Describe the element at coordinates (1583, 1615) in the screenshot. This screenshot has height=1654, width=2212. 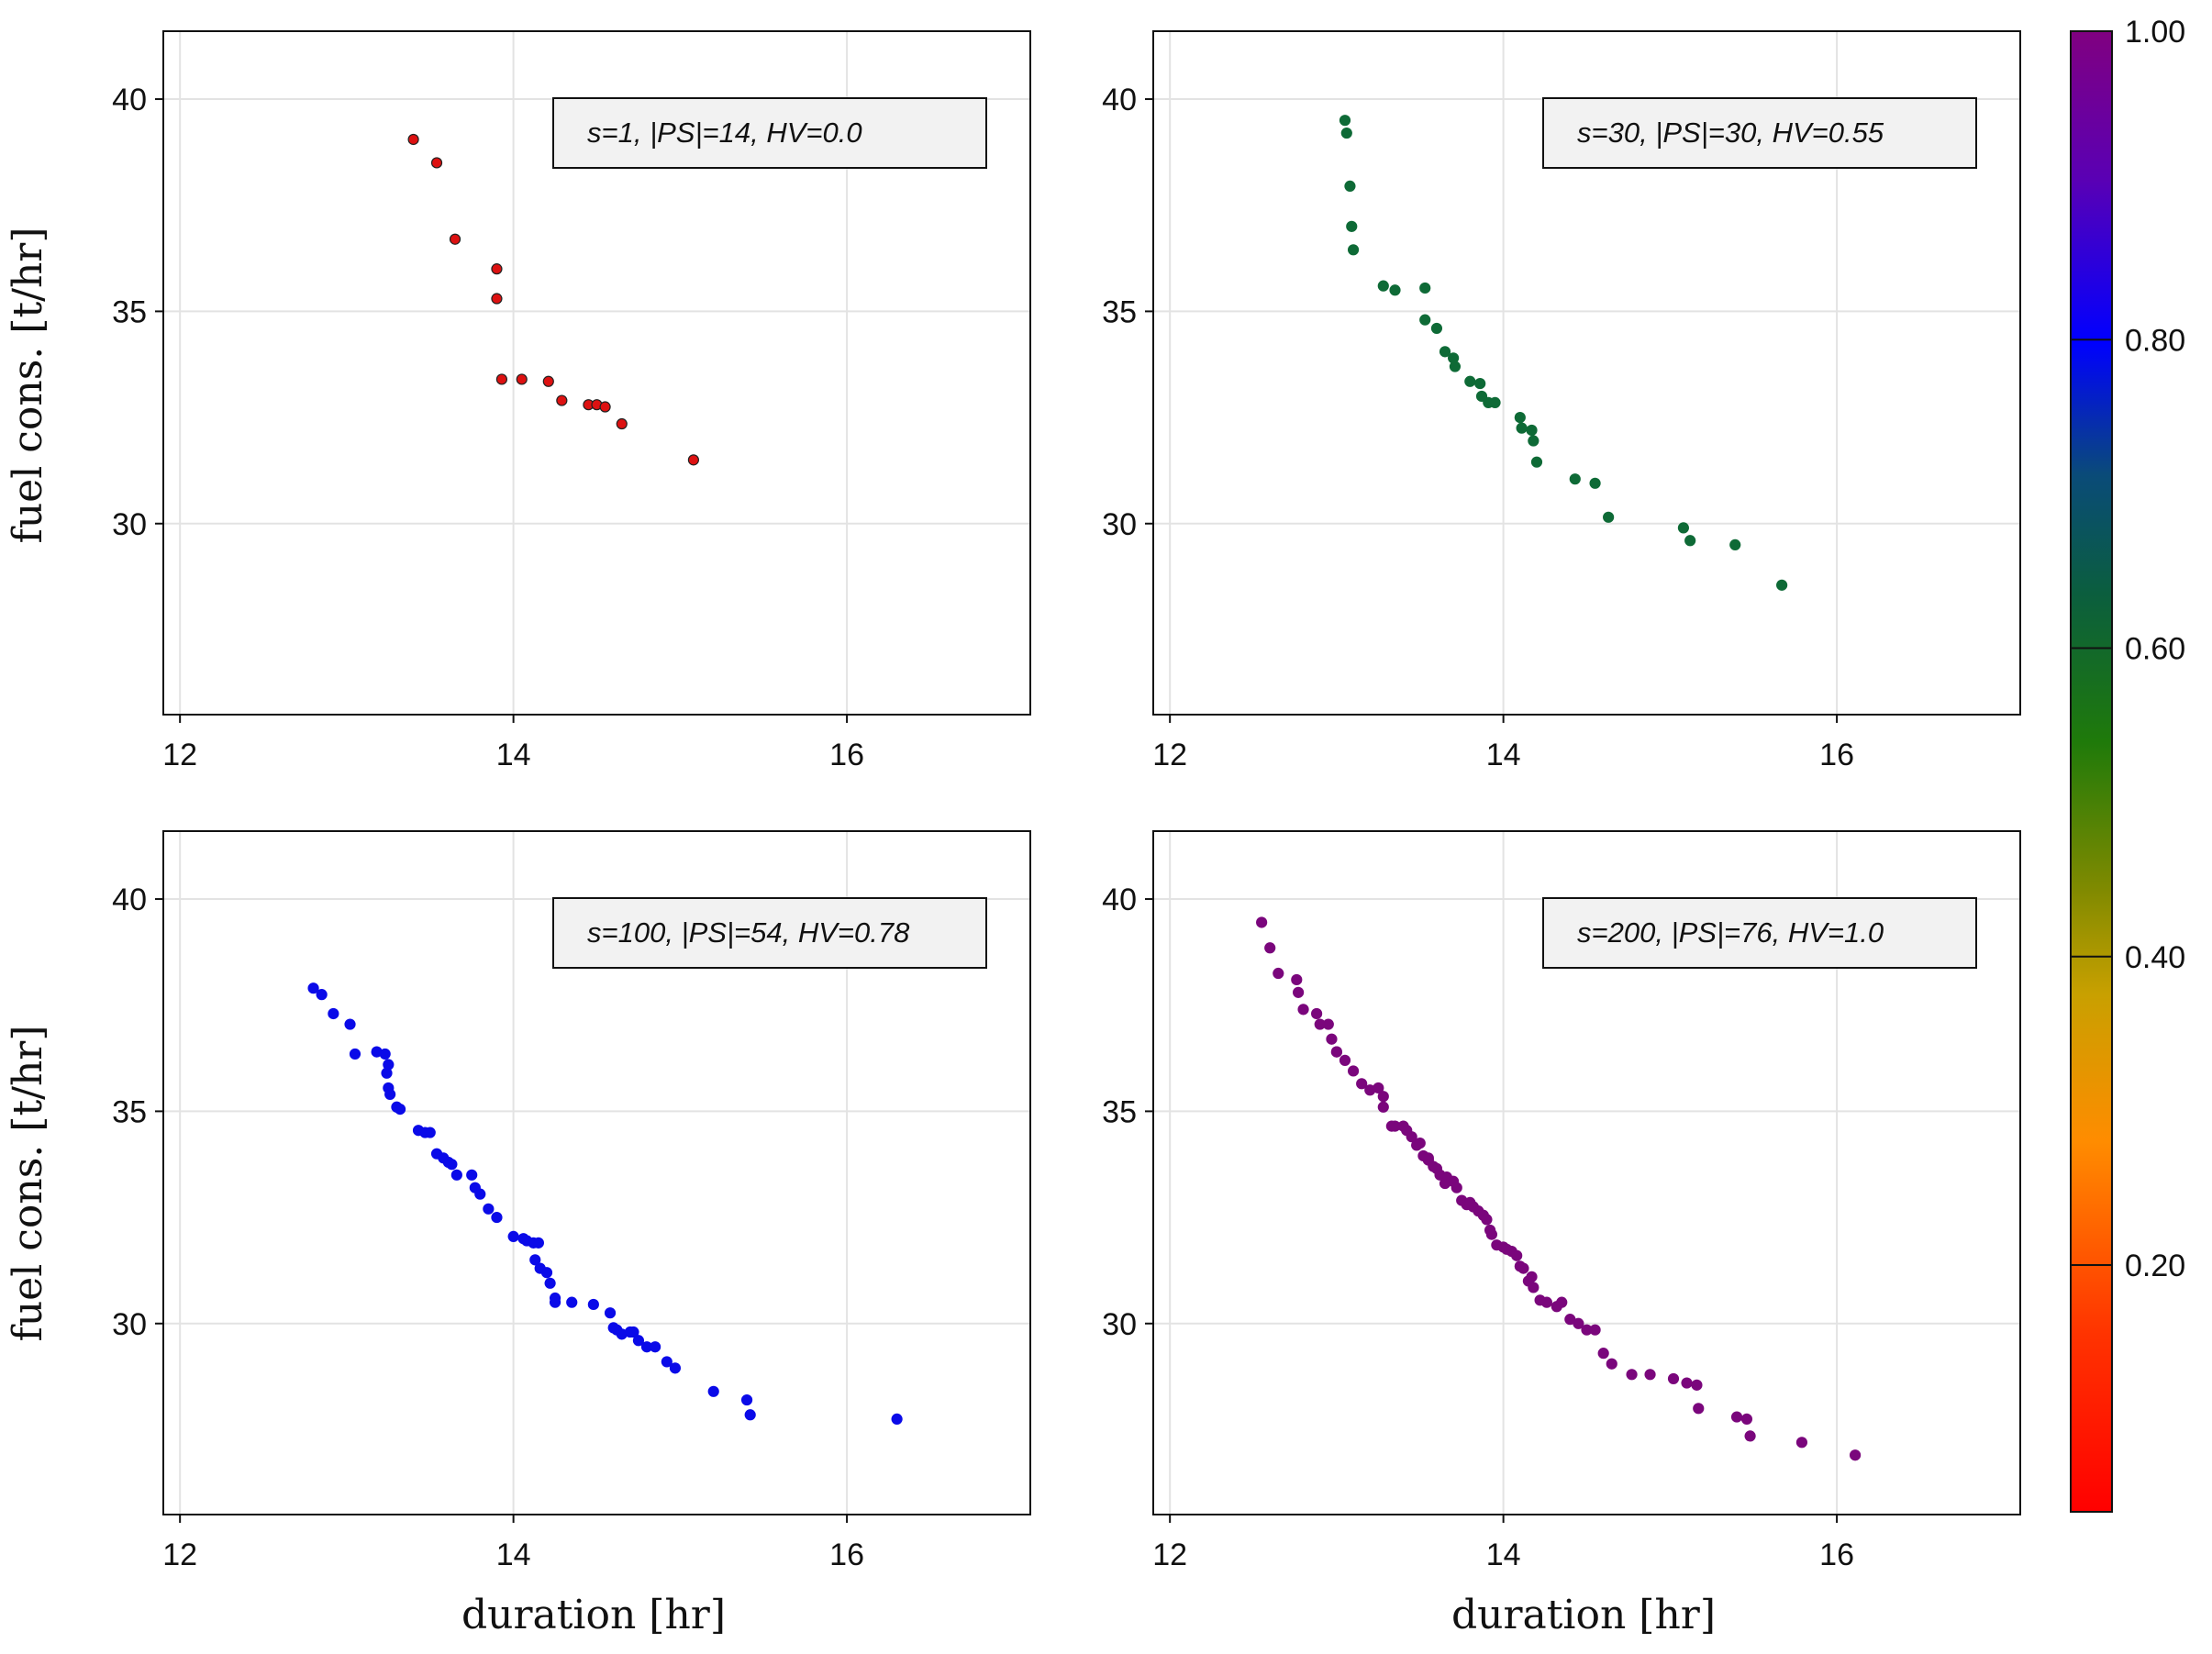
I see `x-axis-title-right: duration [hr]` at that location.